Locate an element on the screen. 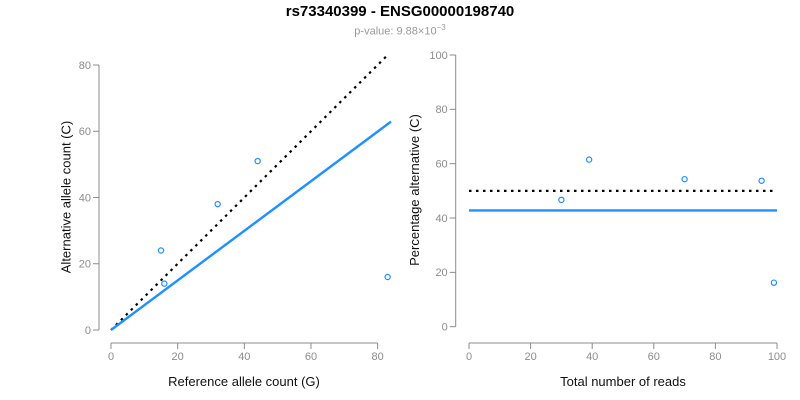 The width and height of the screenshot is (800, 400). figure-subtitle: p-value: 9.88×10−3 is located at coordinates (400, 30).